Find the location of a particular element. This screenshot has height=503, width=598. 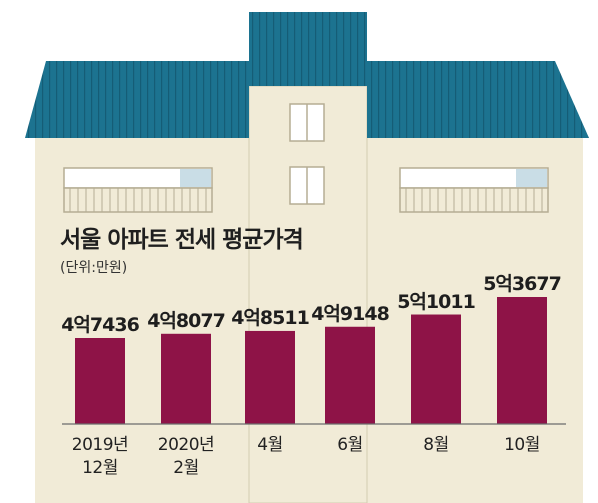

x-tick-label-line: 2020년 is located at coordinates (186, 445).